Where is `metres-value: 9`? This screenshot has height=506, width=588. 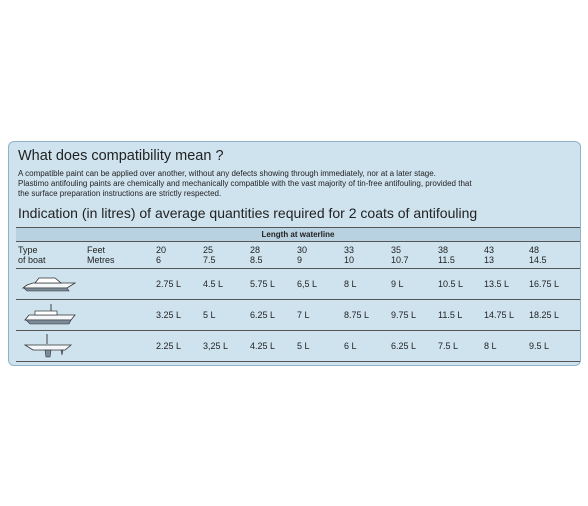
metres-value: 9 is located at coordinates (300, 260).